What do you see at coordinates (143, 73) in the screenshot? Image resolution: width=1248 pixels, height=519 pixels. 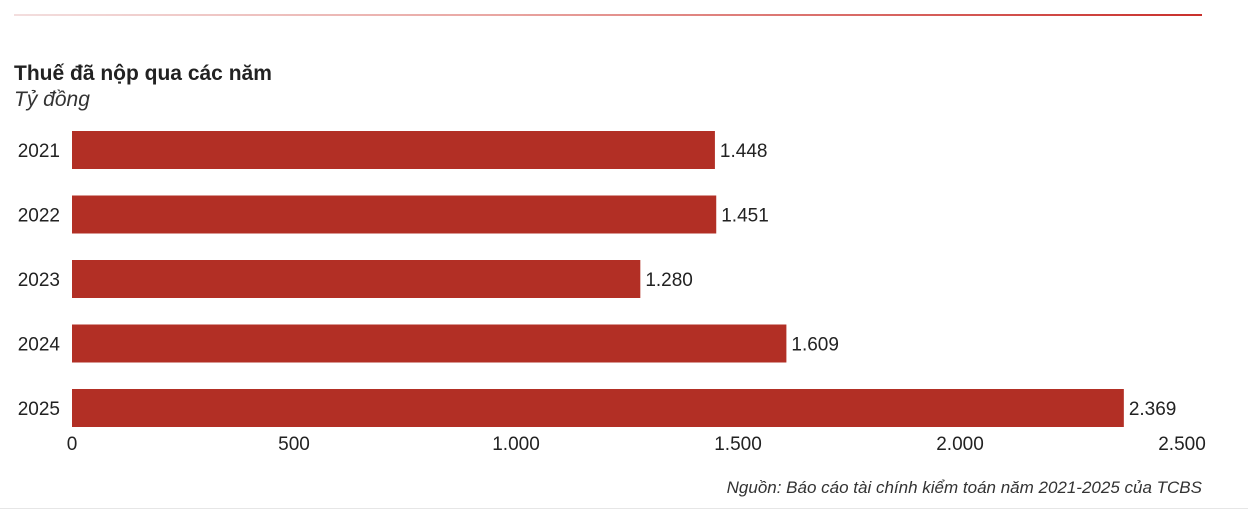 I see `chart-title: Thuế đã nộp qua các năm` at bounding box center [143, 73].